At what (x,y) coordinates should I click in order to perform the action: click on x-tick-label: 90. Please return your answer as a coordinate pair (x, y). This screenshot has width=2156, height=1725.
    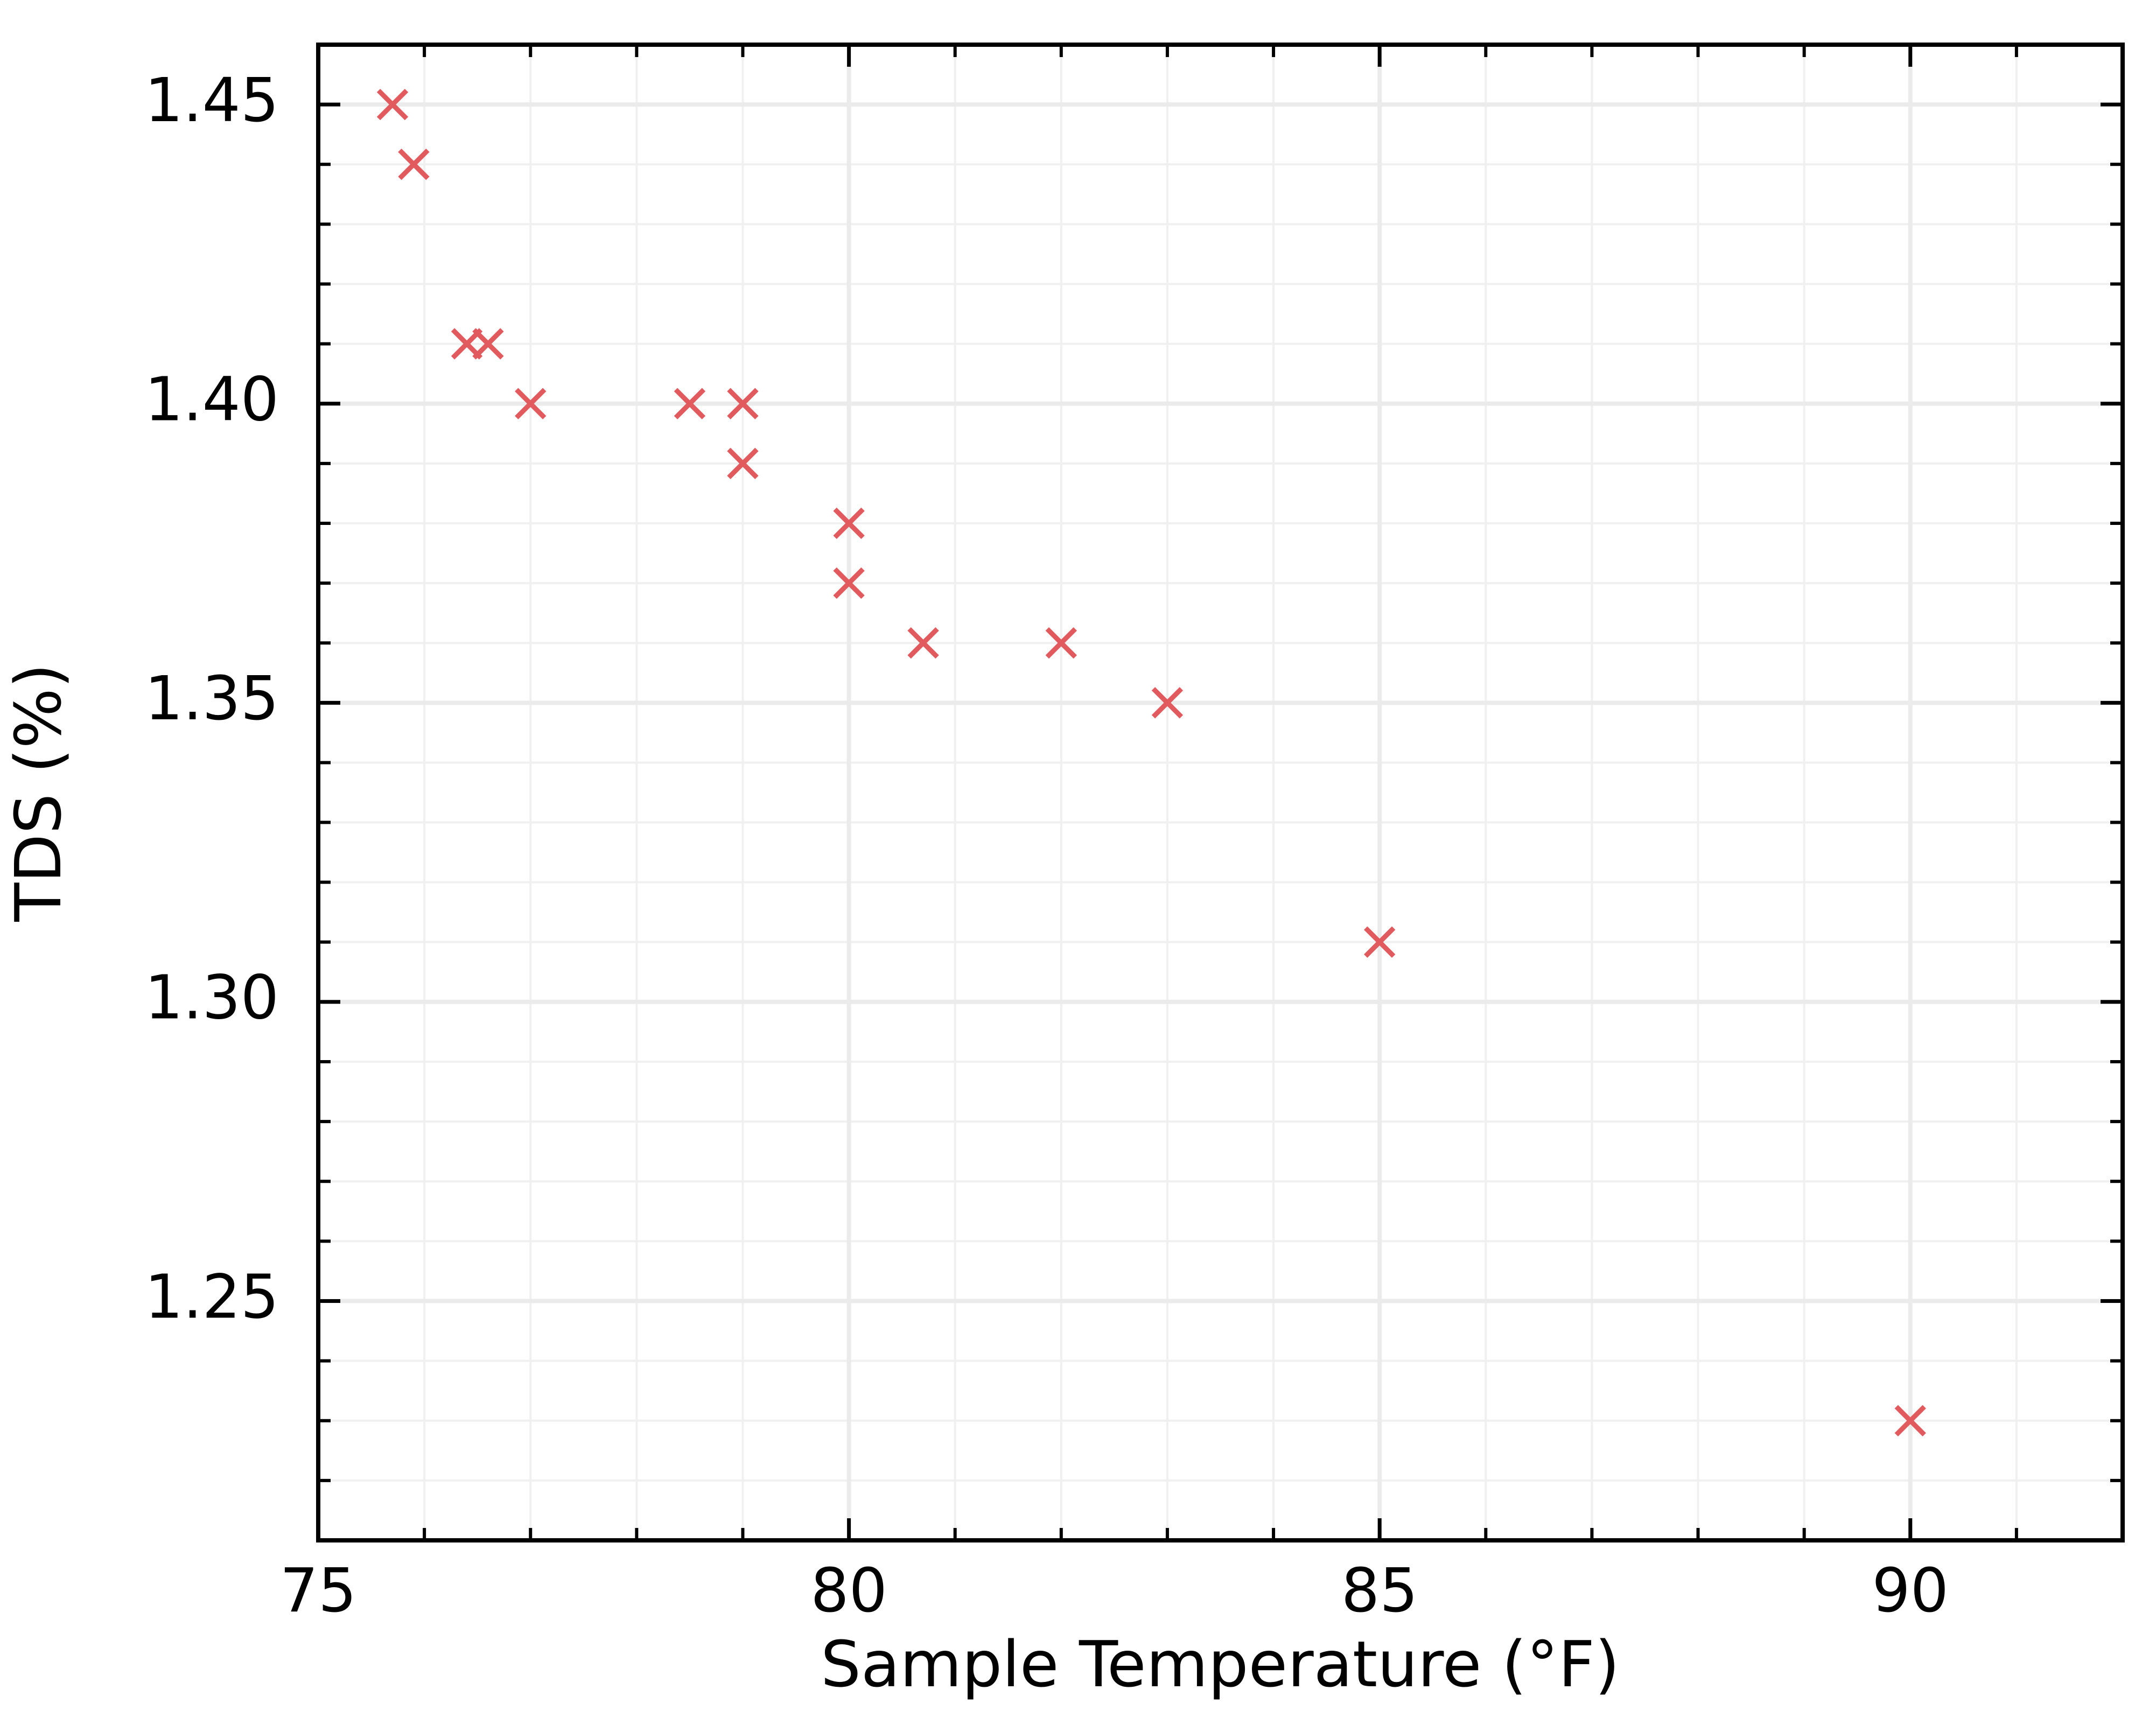
    Looking at the image, I should click on (1910, 1591).